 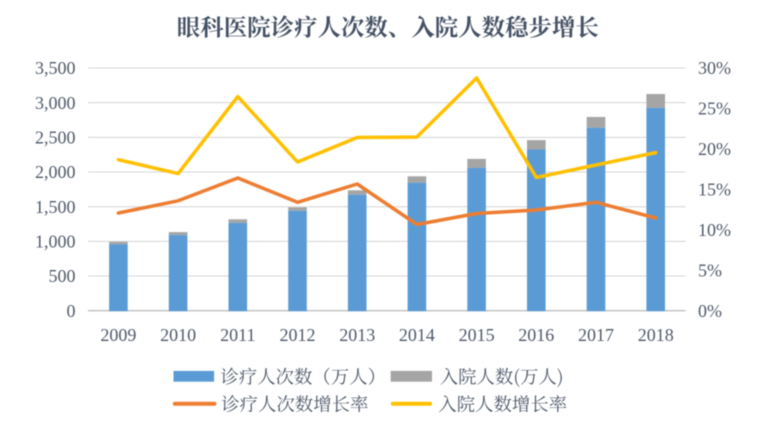 What do you see at coordinates (714, 190) in the screenshot?
I see `svg-text: 15%` at bounding box center [714, 190].